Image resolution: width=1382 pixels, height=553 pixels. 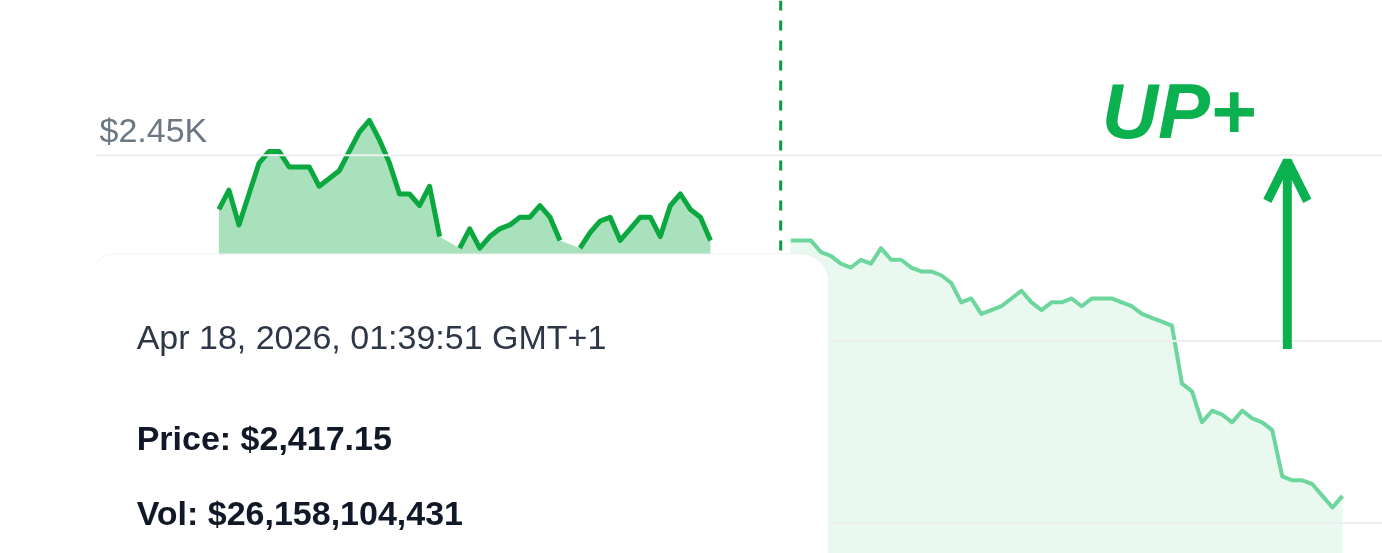 What do you see at coordinates (1178, 111) in the screenshot?
I see `annotation: UP+` at bounding box center [1178, 111].